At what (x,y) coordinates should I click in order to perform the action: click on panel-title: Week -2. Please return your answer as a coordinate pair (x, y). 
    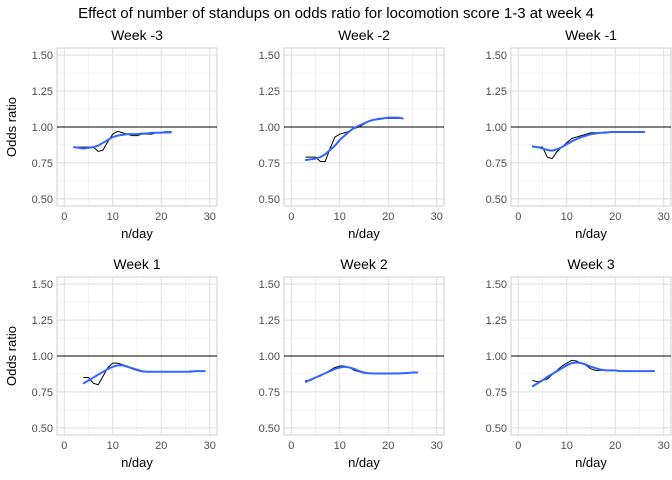
    Looking at the image, I should click on (364, 35).